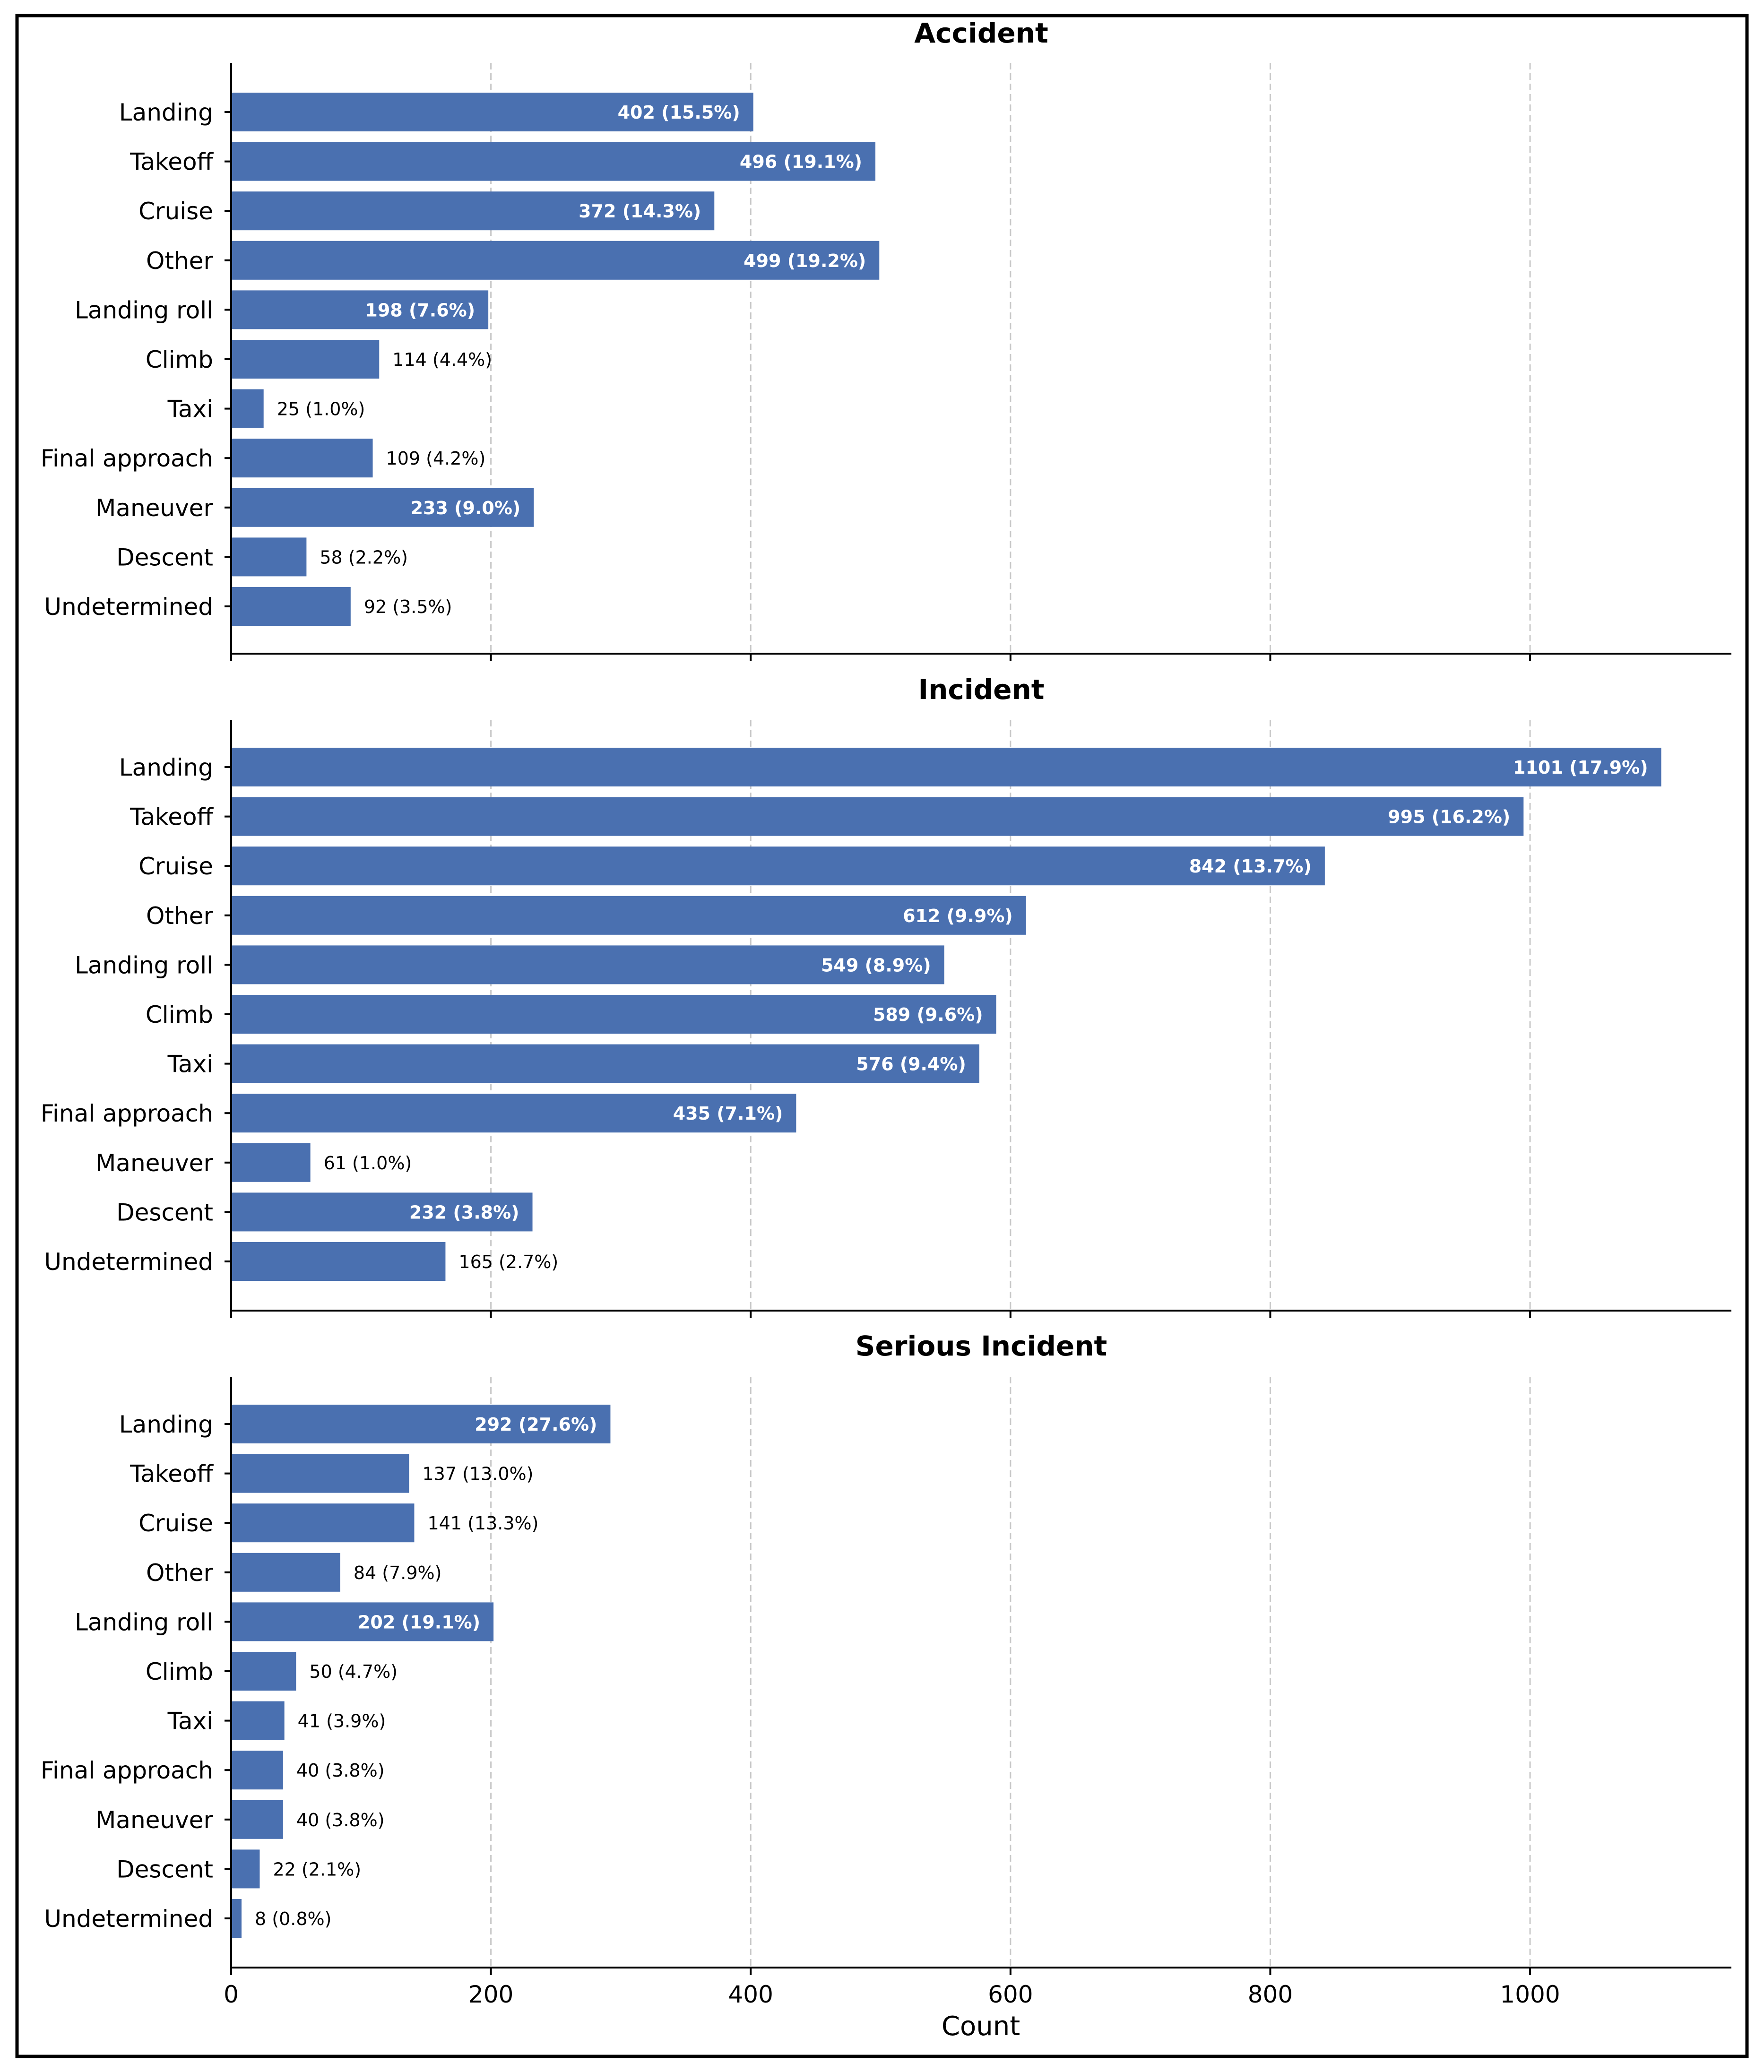 The image size is (1764, 2072). What do you see at coordinates (317, 1870) in the screenshot?
I see `data-label: 22 (2.1%)` at bounding box center [317, 1870].